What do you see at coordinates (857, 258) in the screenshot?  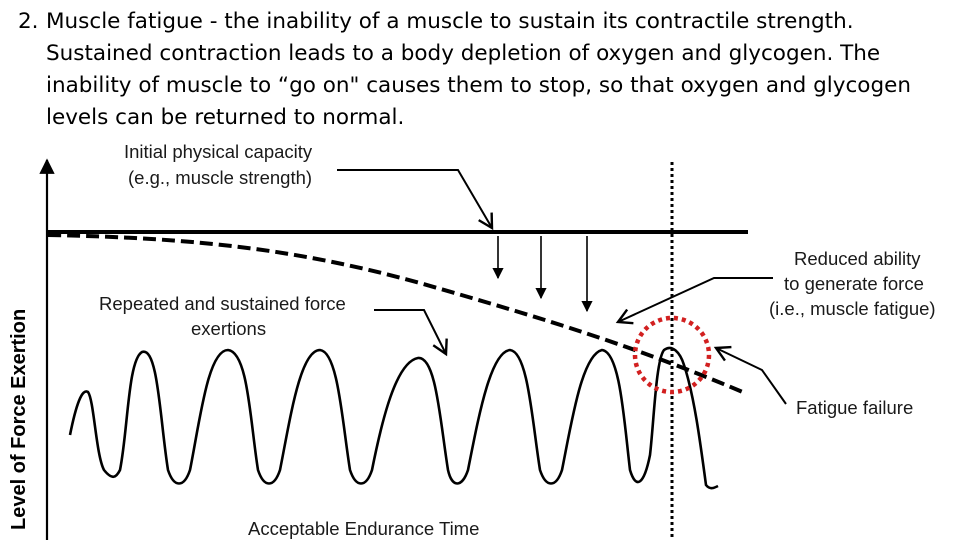 I see `reduced-ability-label-line1: Reduced ability` at bounding box center [857, 258].